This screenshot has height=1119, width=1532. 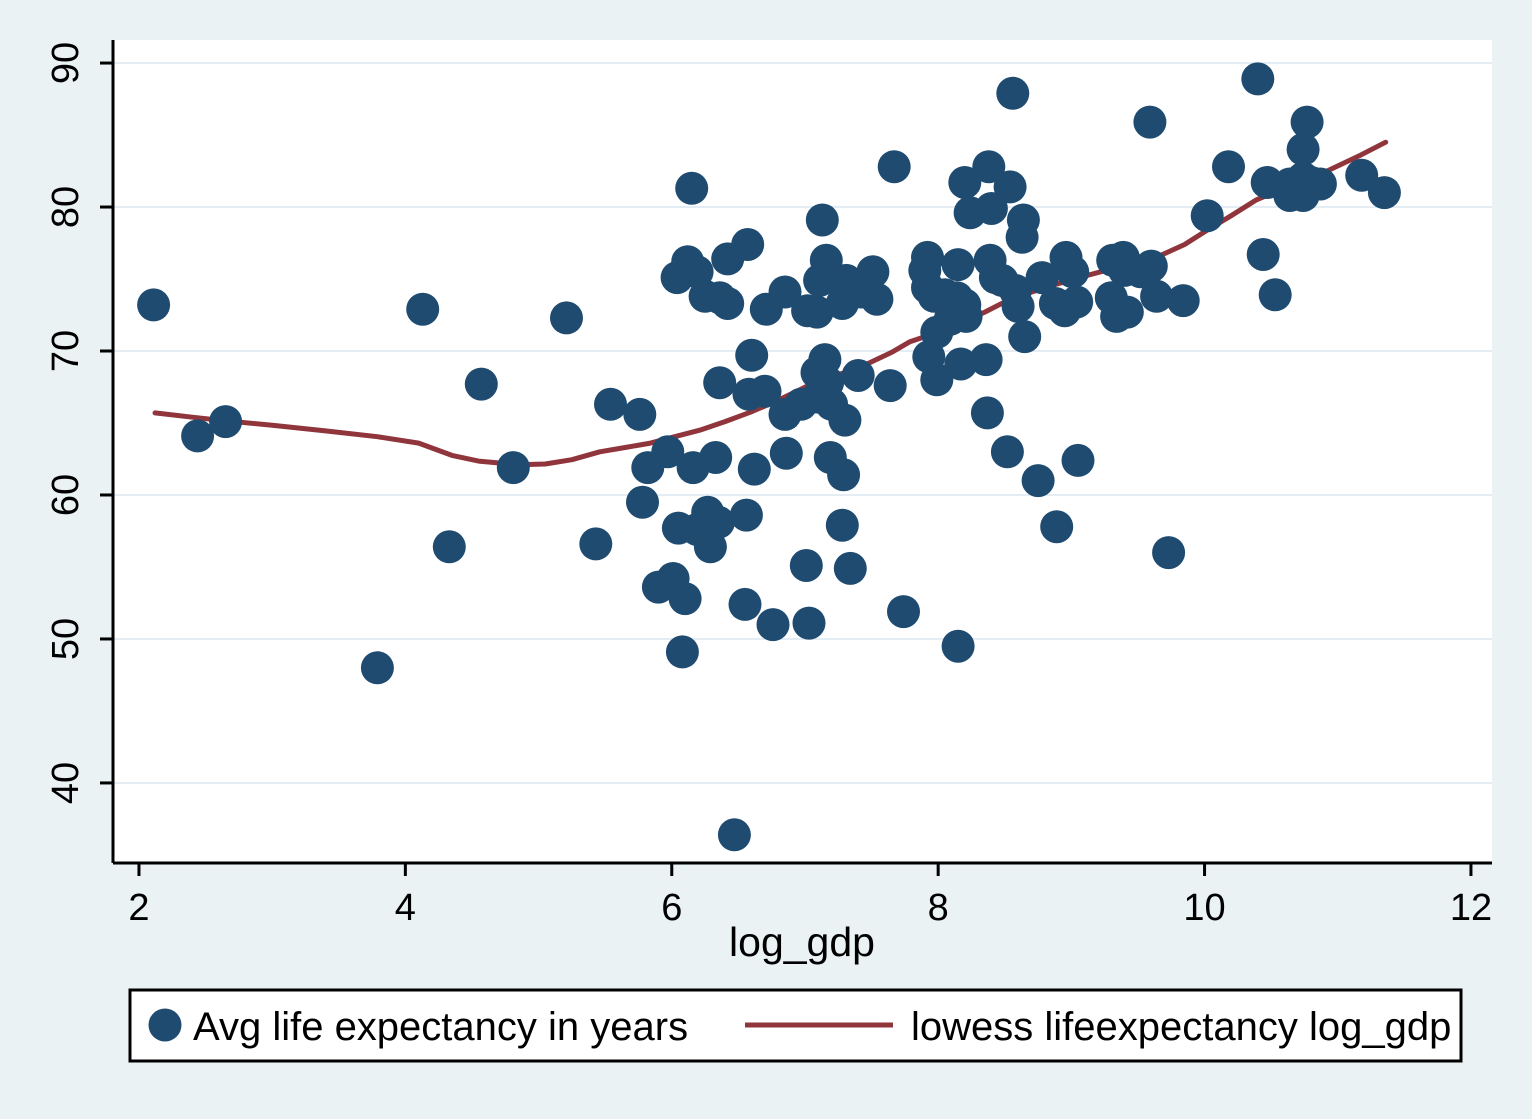 I want to click on x-tick-label: 10, so click(x=1204, y=908).